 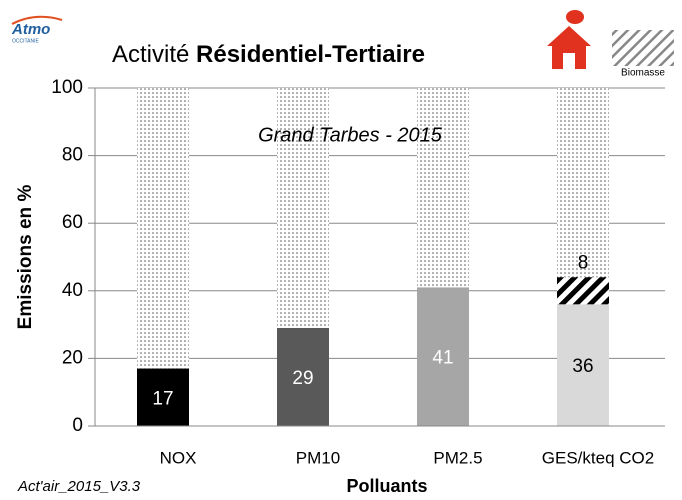 What do you see at coordinates (350, 135) in the screenshot?
I see `subtitle: Grand Tarbes - 2015` at bounding box center [350, 135].